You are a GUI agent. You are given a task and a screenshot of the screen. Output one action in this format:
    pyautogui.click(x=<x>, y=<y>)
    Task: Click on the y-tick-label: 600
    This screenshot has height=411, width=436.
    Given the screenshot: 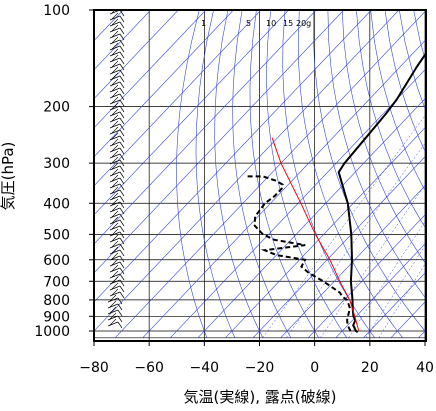 What is the action you would take?
    pyautogui.click(x=56, y=261)
    